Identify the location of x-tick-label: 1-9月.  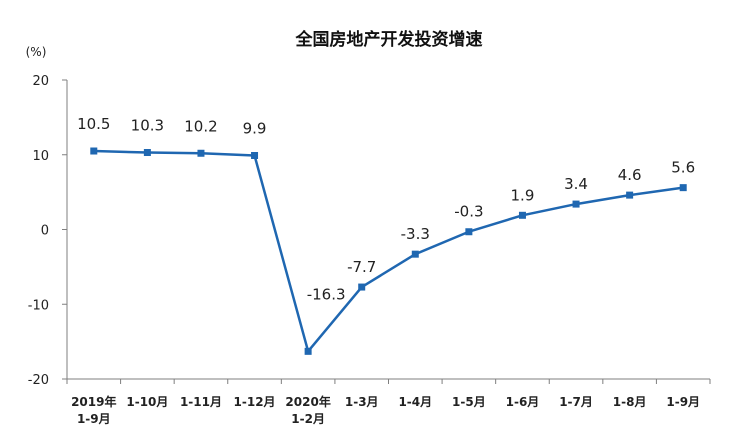
(683, 402).